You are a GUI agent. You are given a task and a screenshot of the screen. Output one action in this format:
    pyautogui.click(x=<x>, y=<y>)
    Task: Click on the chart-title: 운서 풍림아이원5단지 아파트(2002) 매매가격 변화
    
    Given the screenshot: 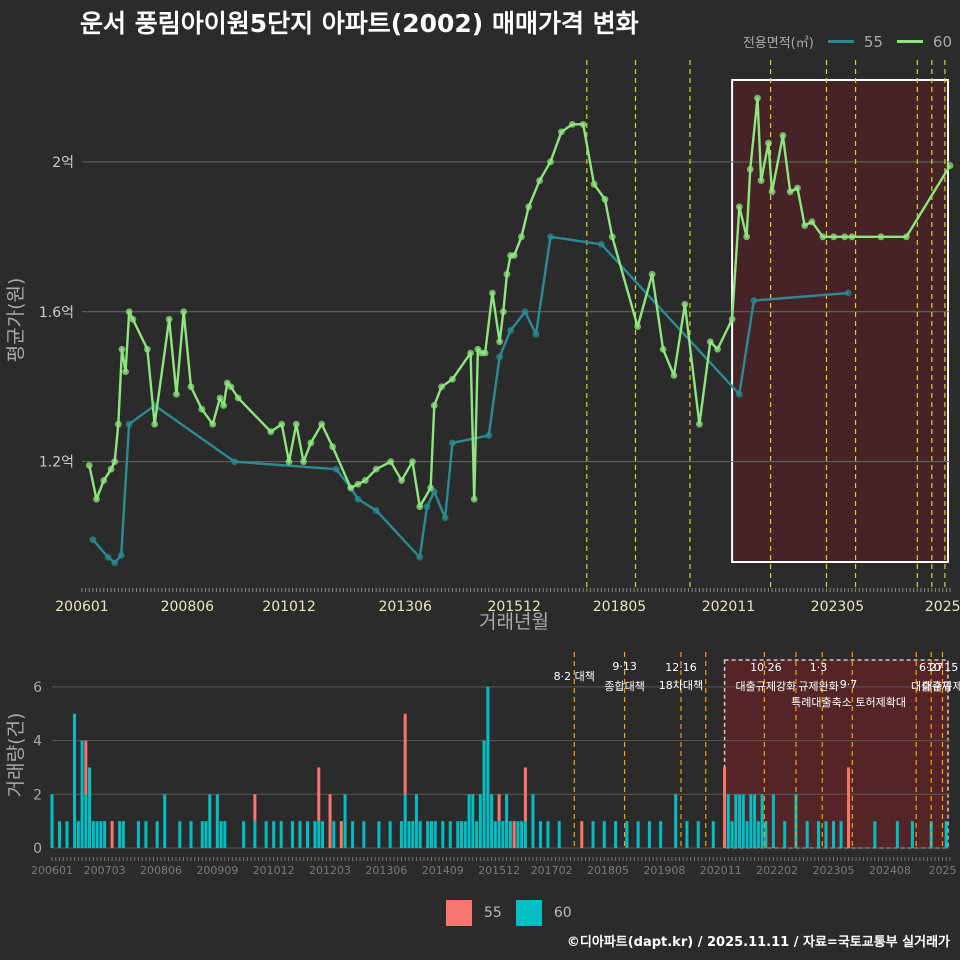 What is the action you would take?
    pyautogui.click(x=359, y=23)
    